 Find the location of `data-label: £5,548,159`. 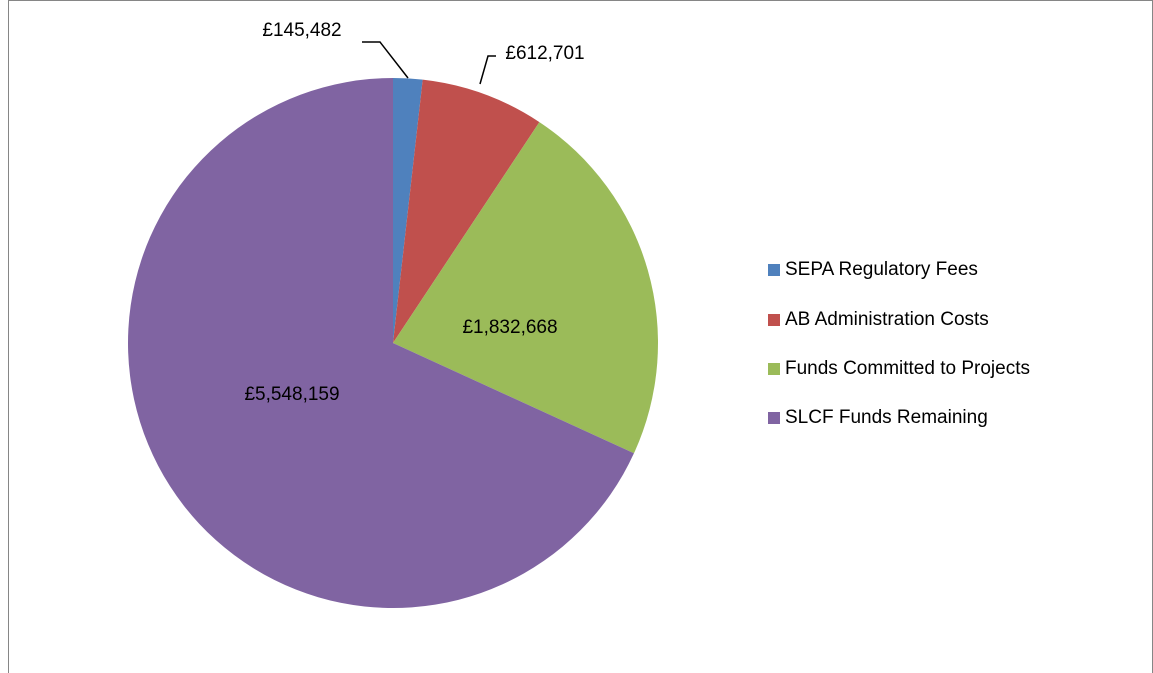

data-label: £5,548,159 is located at coordinates (291, 394).